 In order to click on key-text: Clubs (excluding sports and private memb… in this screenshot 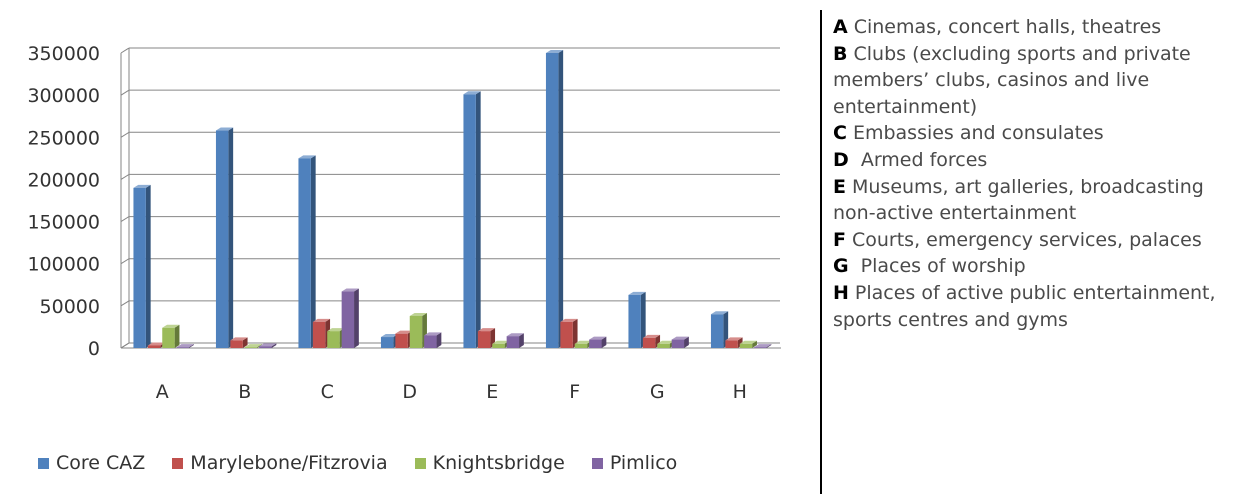, I will do `click(1012, 80)`.